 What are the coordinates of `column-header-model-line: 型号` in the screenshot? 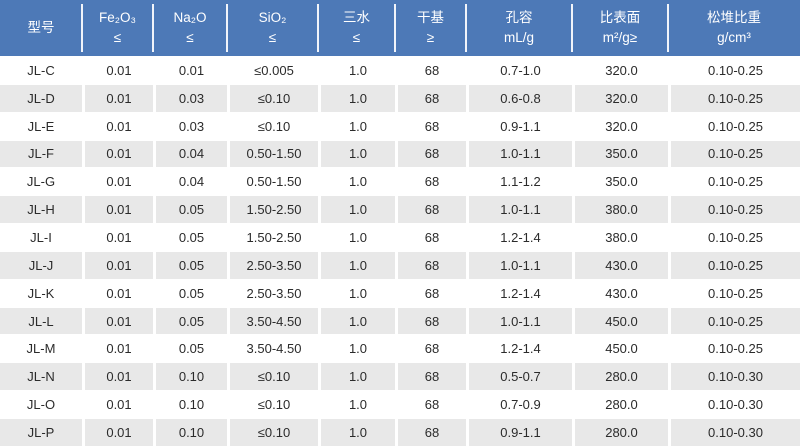 It's located at (41, 28).